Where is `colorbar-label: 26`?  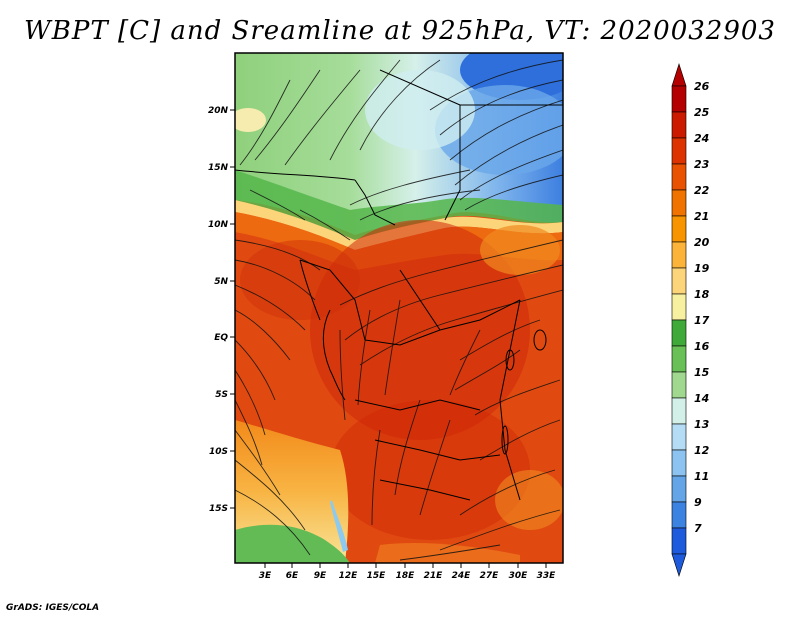
colorbar-label: 26 is located at coordinates (702, 86).